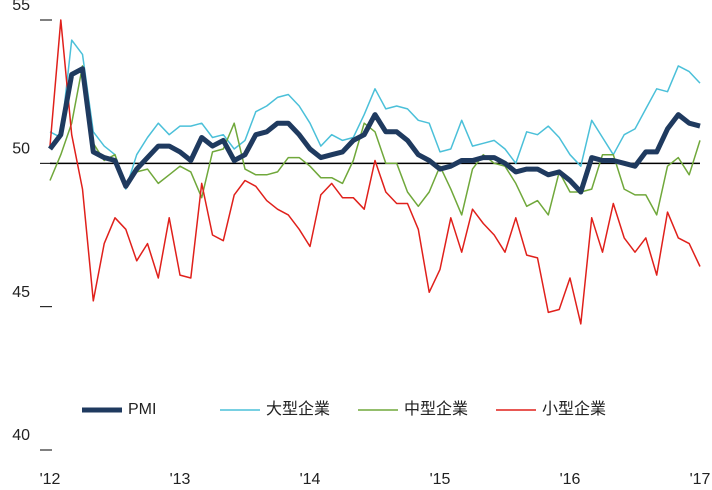 The width and height of the screenshot is (712, 490). Describe the element at coordinates (21, 292) in the screenshot. I see `y-tick-label: 45` at that location.